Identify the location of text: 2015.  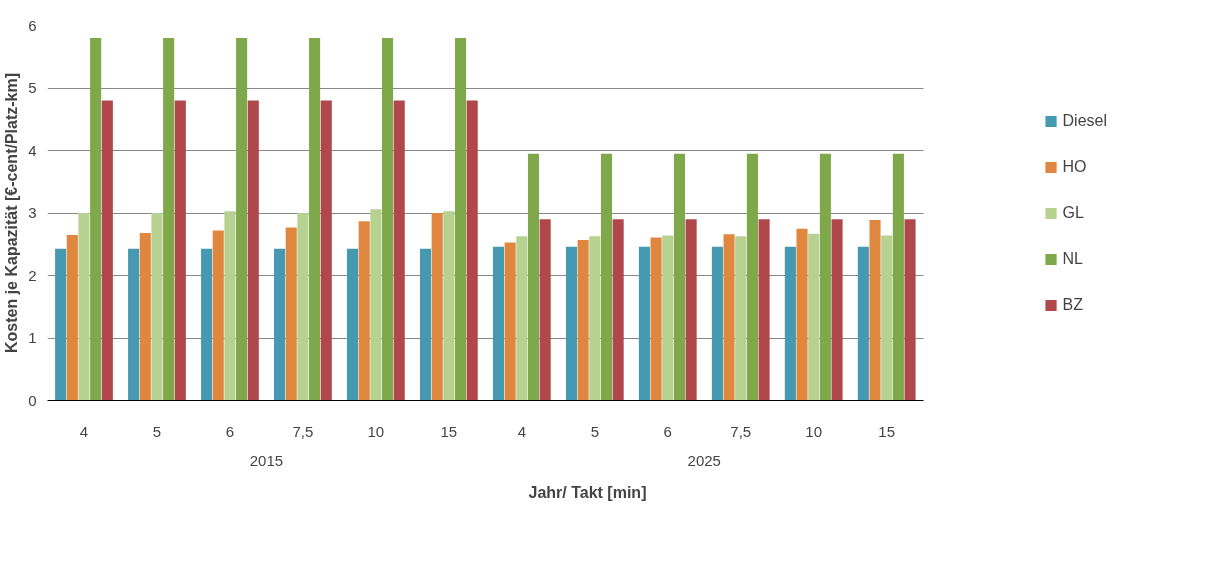
(266, 460).